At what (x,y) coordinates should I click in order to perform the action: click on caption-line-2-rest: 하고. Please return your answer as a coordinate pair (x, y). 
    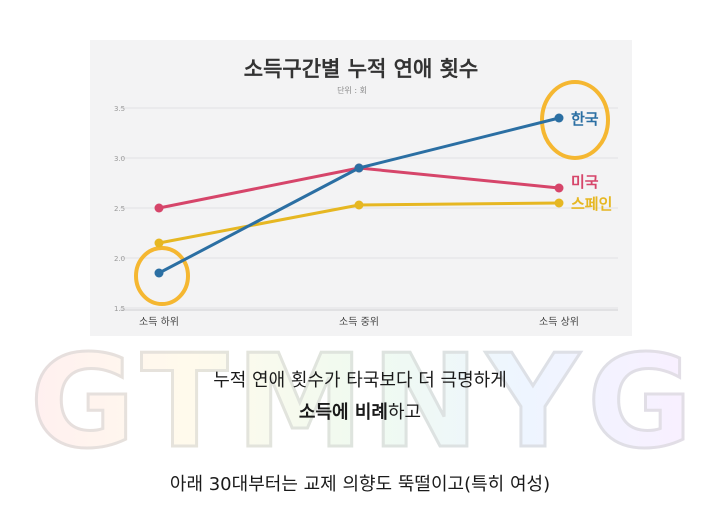
    Looking at the image, I should click on (404, 412).